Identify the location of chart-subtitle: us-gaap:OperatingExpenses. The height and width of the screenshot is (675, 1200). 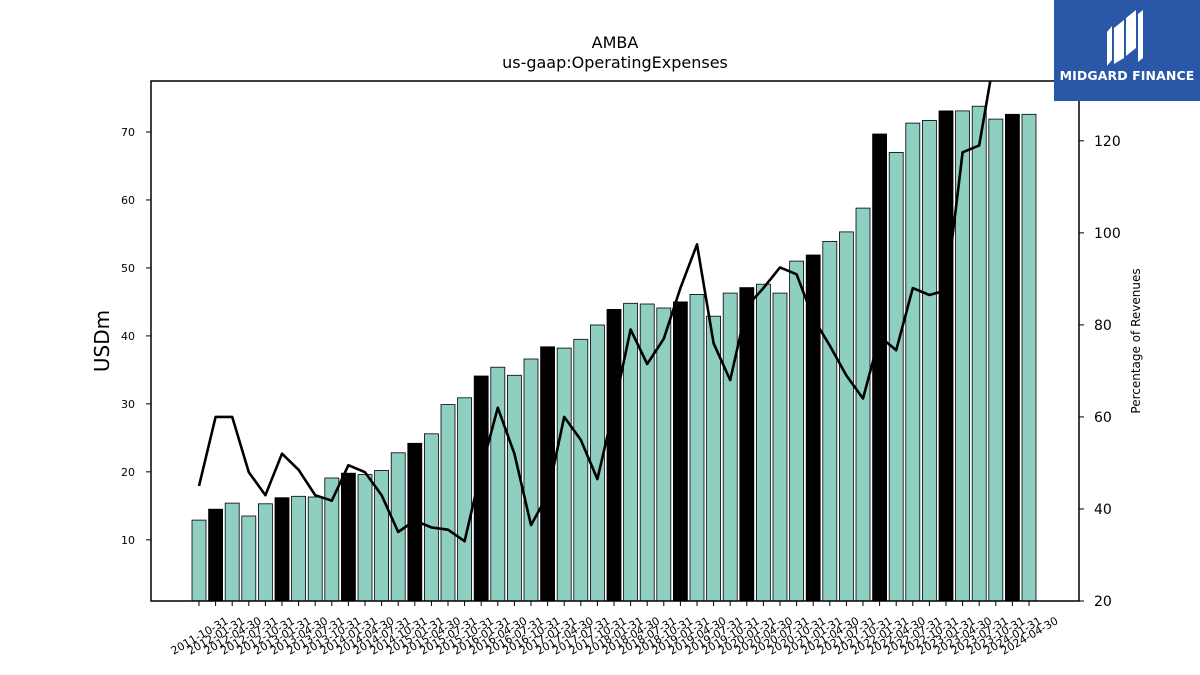
(615, 62).